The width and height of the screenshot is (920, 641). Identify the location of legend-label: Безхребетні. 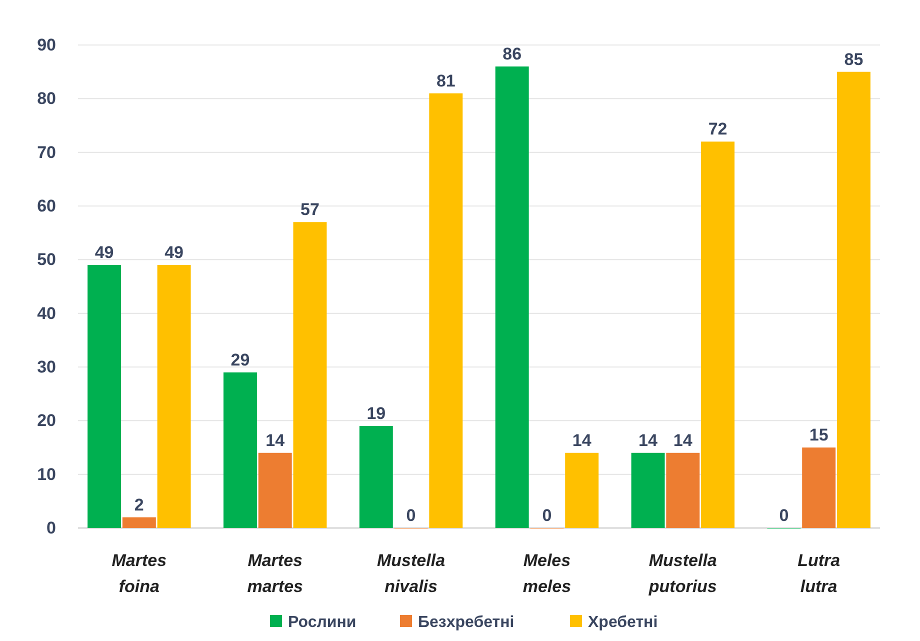
(466, 622).